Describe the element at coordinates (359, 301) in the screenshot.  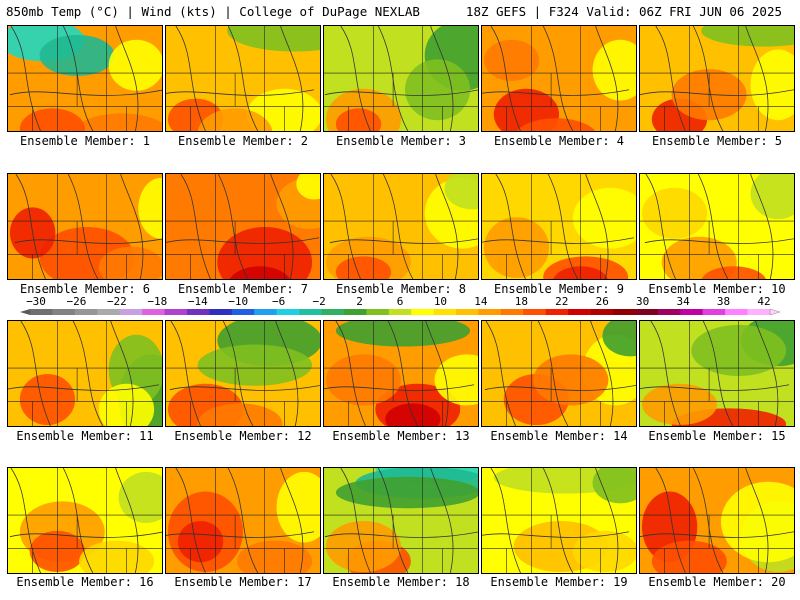
I see `colorbar-tick-label: 2` at that location.